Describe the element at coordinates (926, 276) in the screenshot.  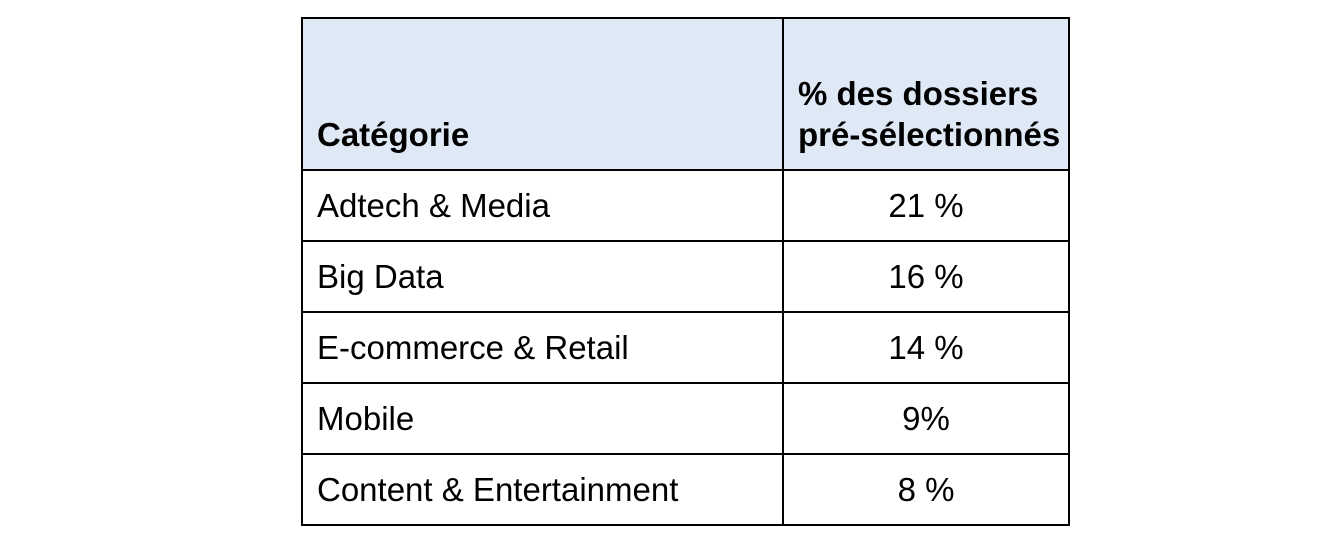
I see `cell-percent: 16 %` at that location.